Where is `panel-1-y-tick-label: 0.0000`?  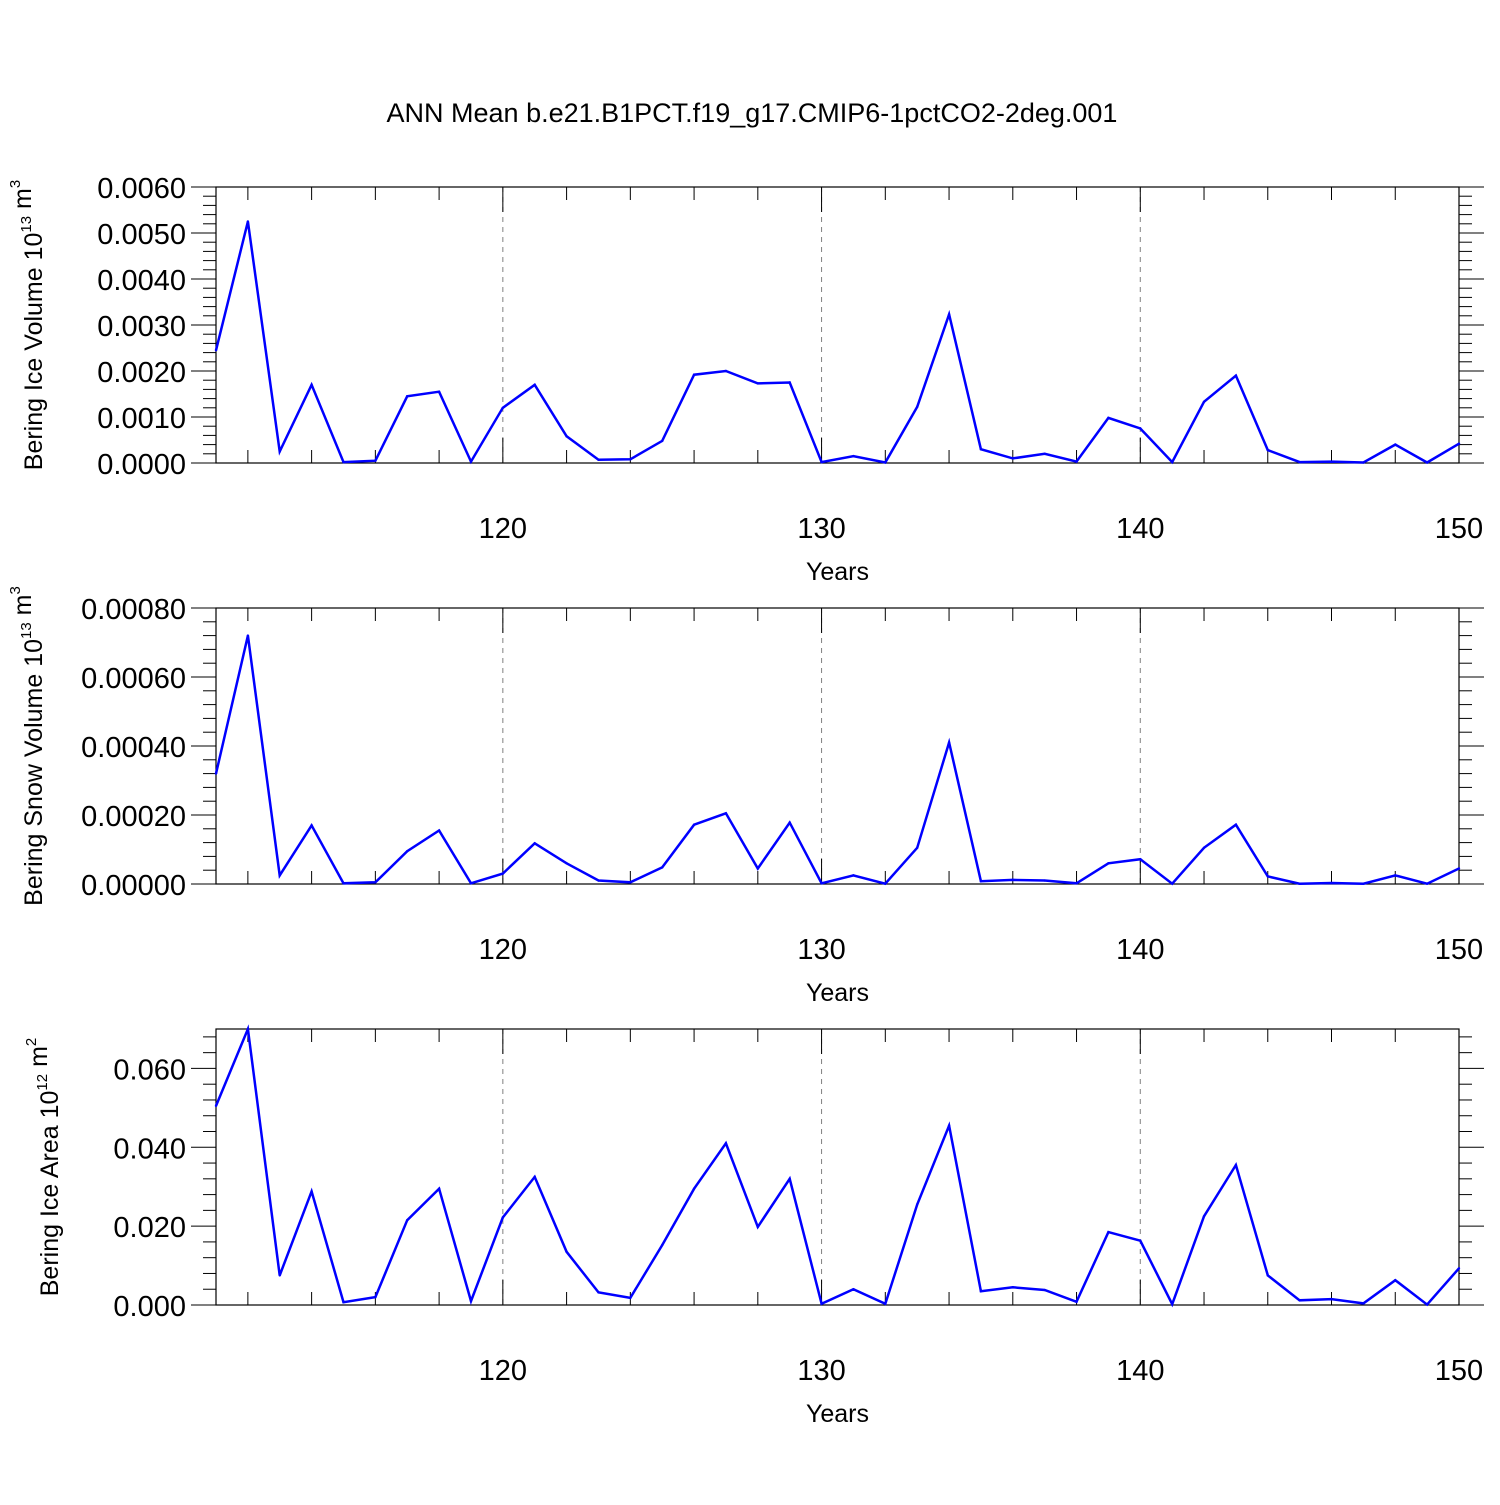 panel-1-y-tick-label: 0.0000 is located at coordinates (141, 465).